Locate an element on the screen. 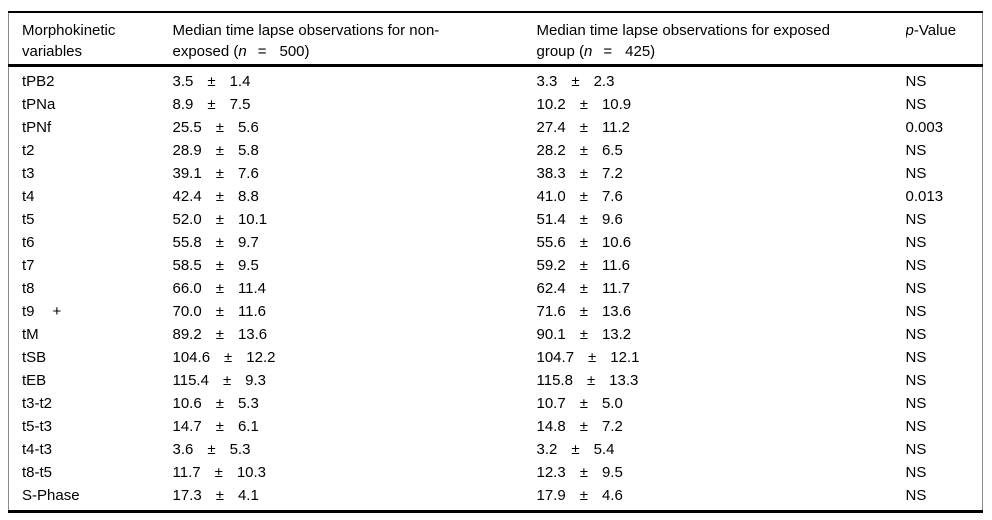  nonexposed-sd: 5.3 is located at coordinates (240, 449).